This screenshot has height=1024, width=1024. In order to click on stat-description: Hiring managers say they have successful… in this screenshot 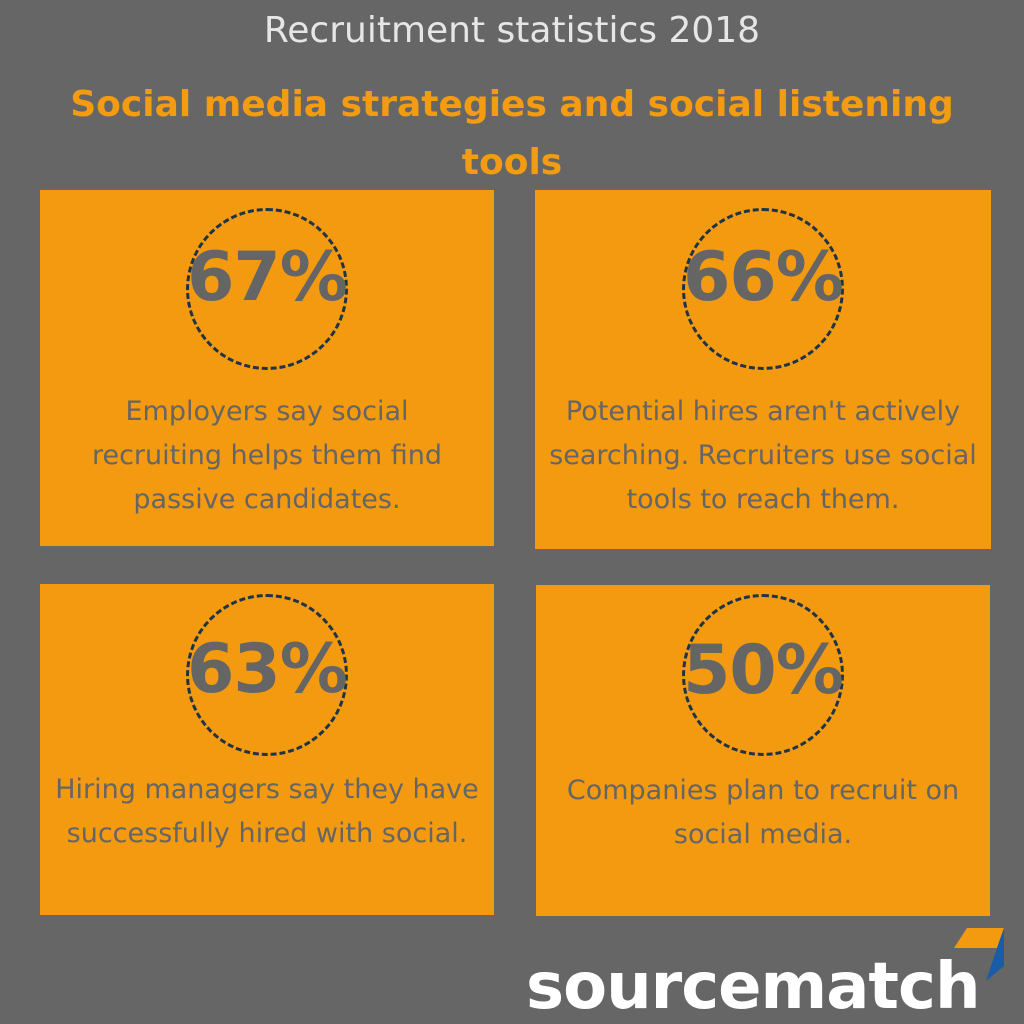, I will do `click(267, 811)`.